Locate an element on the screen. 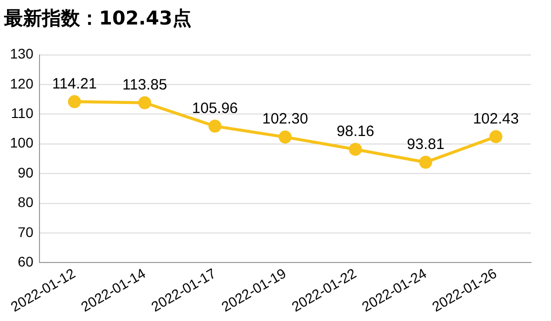  data-label: 102.43 is located at coordinates (495, 119).